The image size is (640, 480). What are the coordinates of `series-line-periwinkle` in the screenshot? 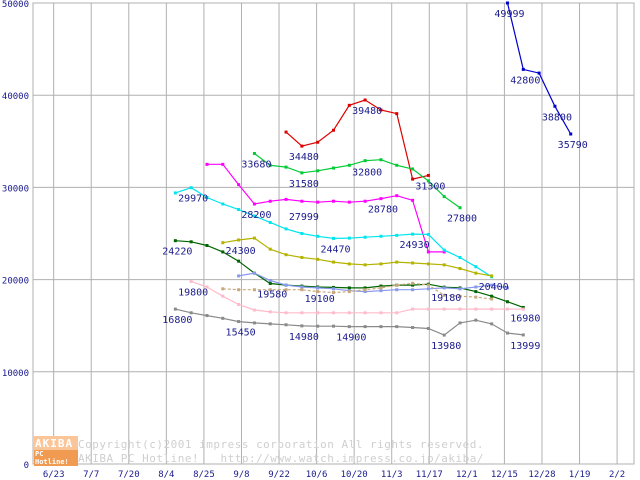 It's located at (373, 282).